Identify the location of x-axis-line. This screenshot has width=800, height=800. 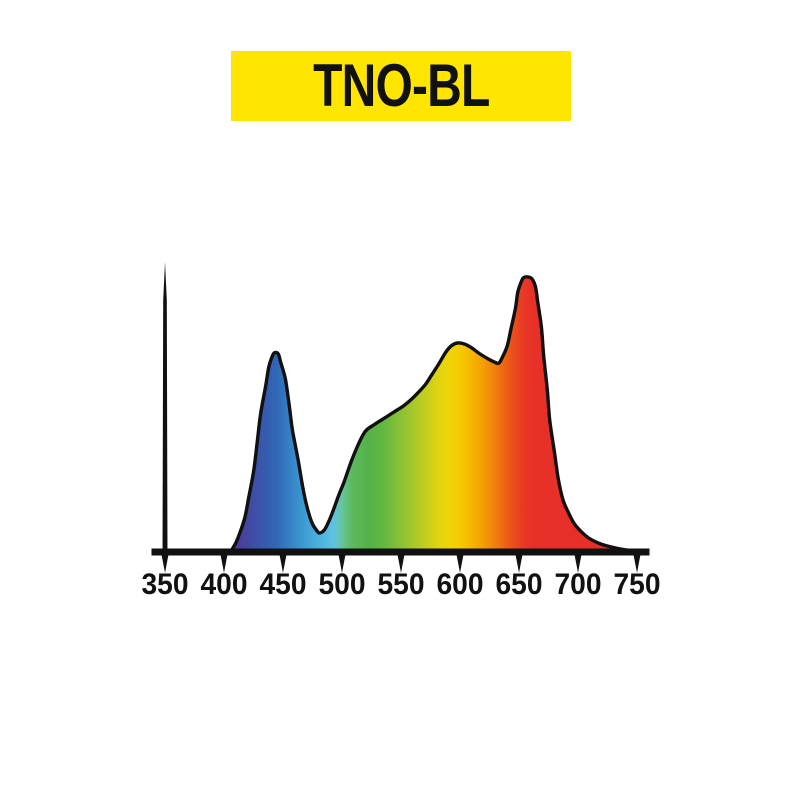
(400, 552).